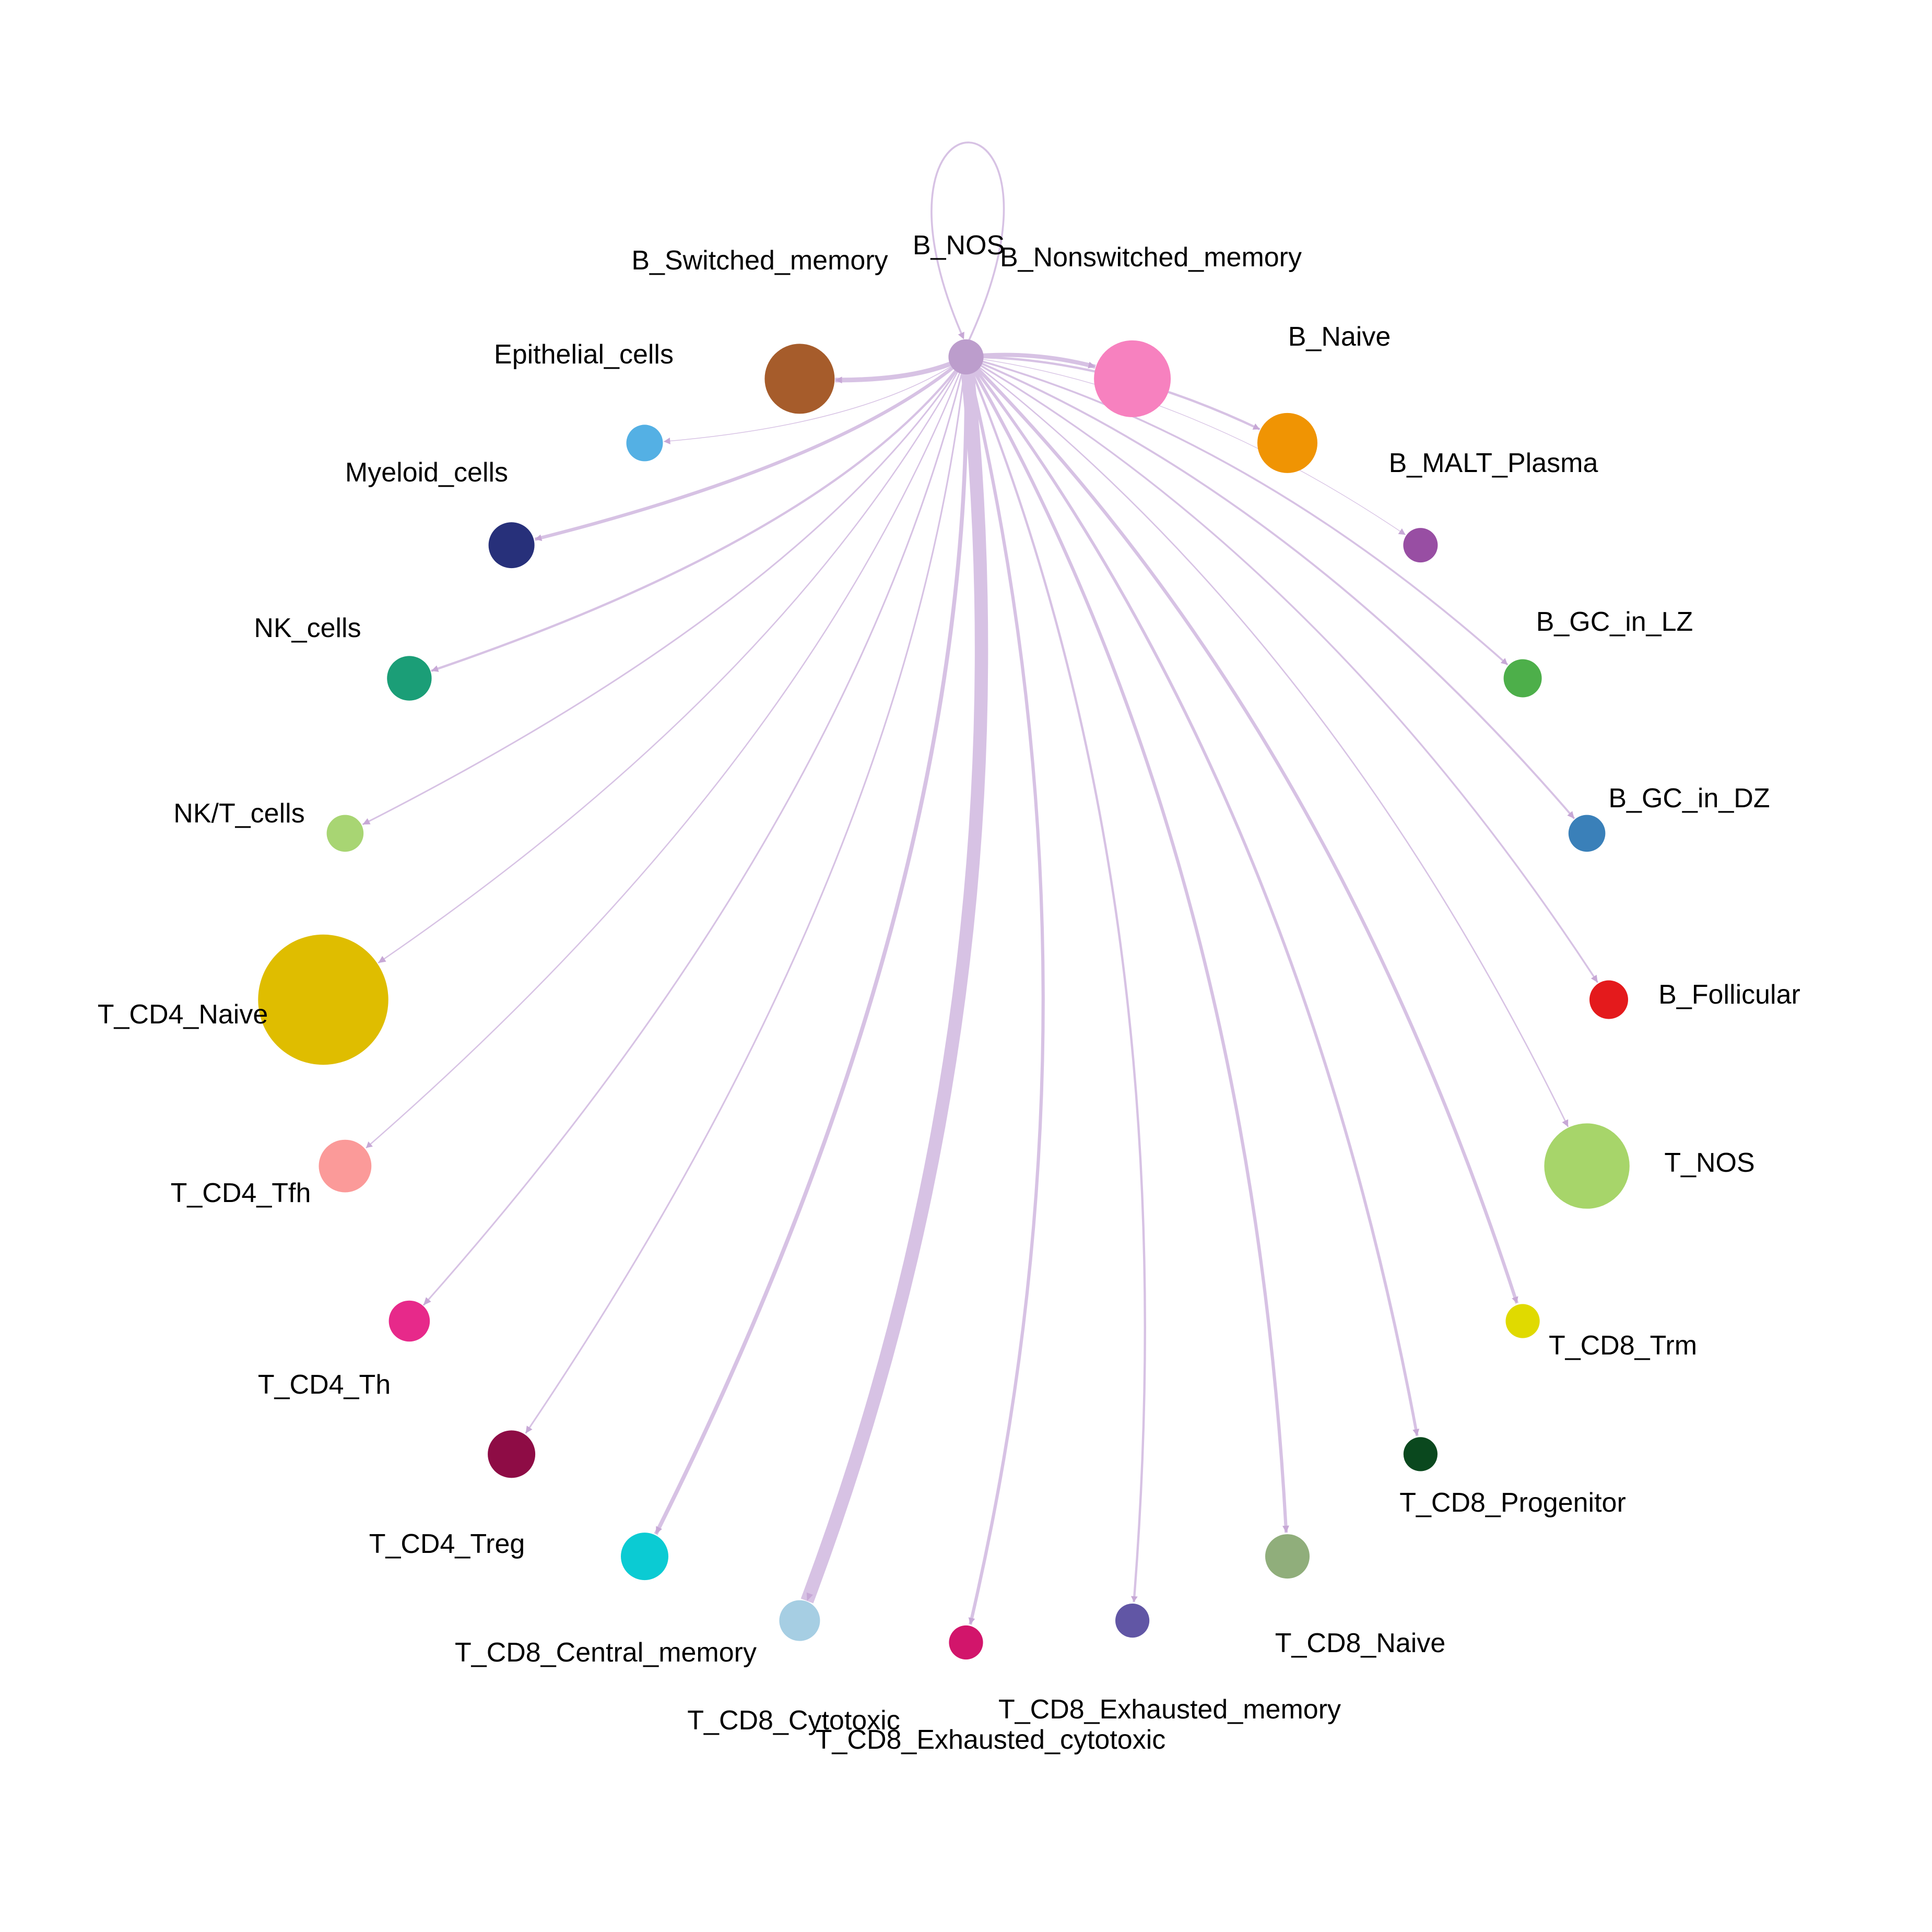  Describe the element at coordinates (759, 260) in the screenshot. I see `svg-text: B_Switched_memory` at that location.